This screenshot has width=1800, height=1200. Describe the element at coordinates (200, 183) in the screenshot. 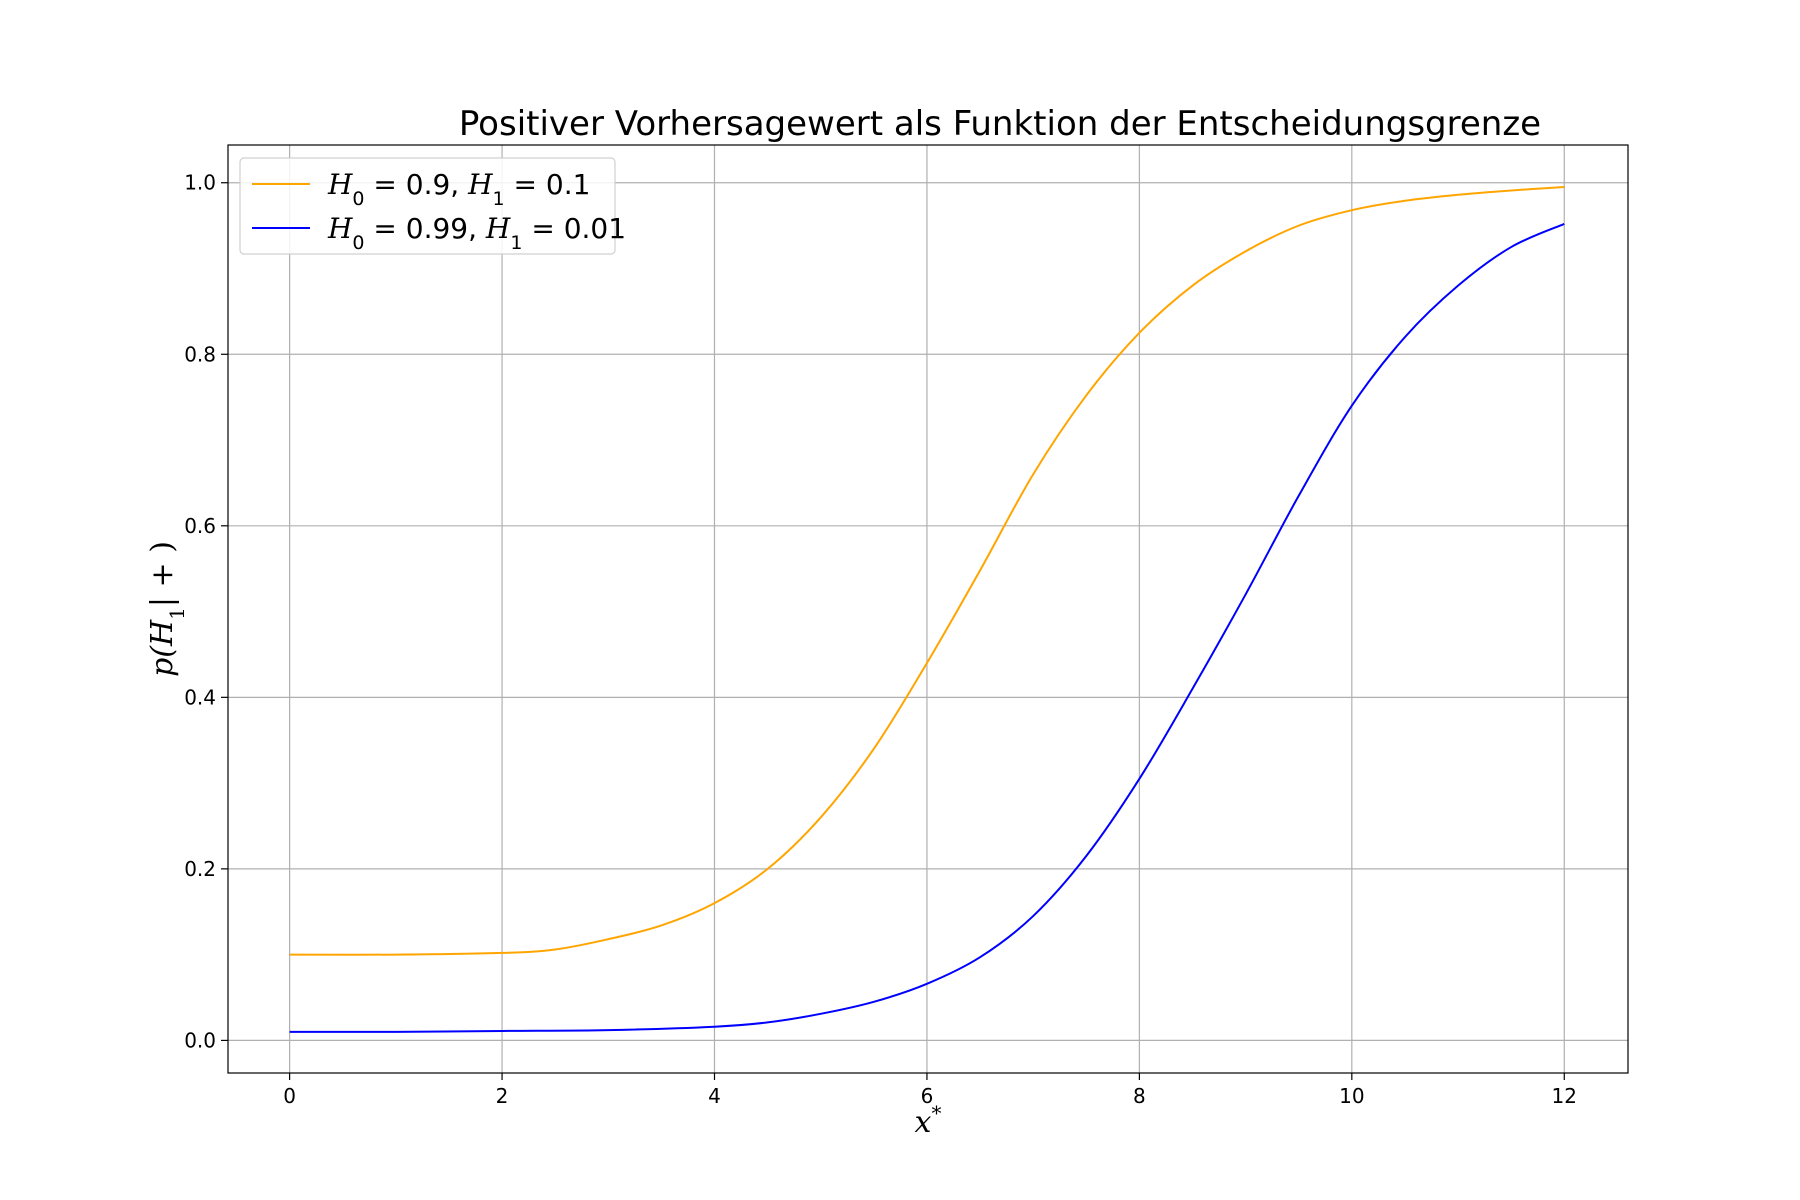

I see `y-tick-label: 1.0` at that location.